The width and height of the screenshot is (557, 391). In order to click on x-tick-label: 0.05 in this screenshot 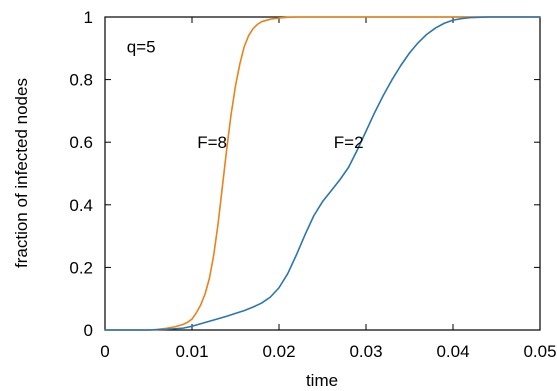, I will do `click(539, 351)`.